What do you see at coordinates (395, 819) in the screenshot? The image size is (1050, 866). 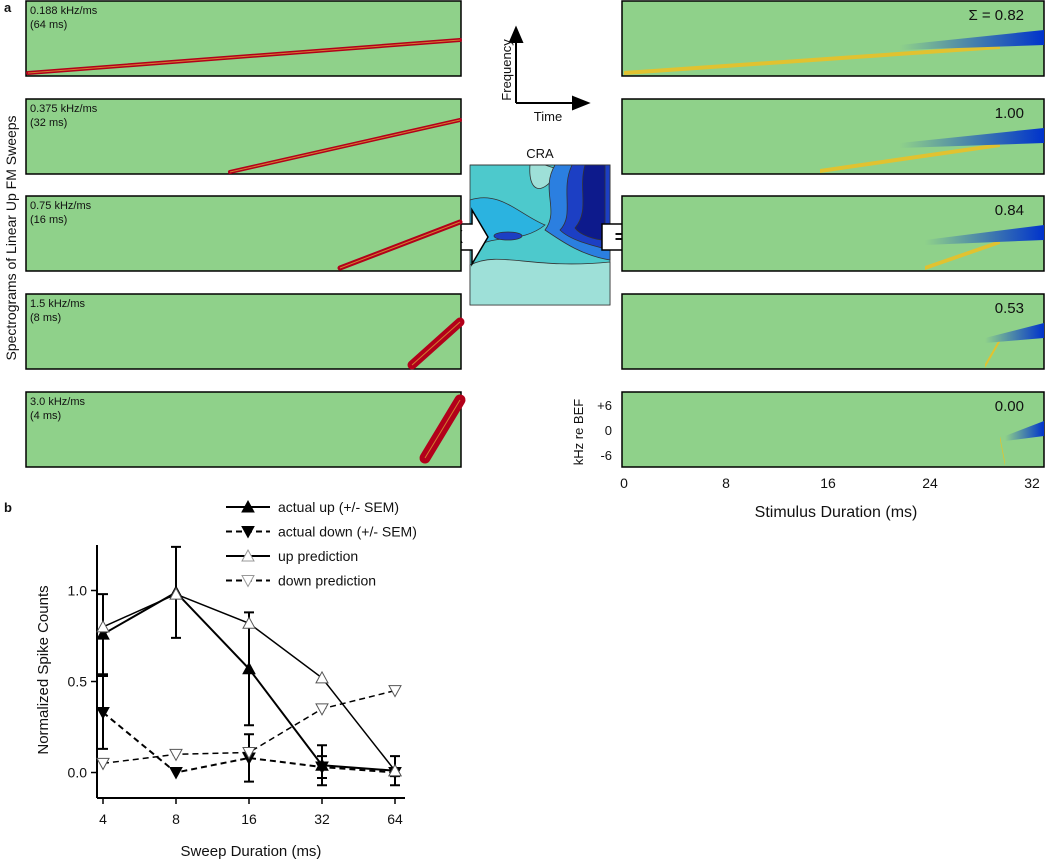 I see `x-tick-label: 64` at bounding box center [395, 819].